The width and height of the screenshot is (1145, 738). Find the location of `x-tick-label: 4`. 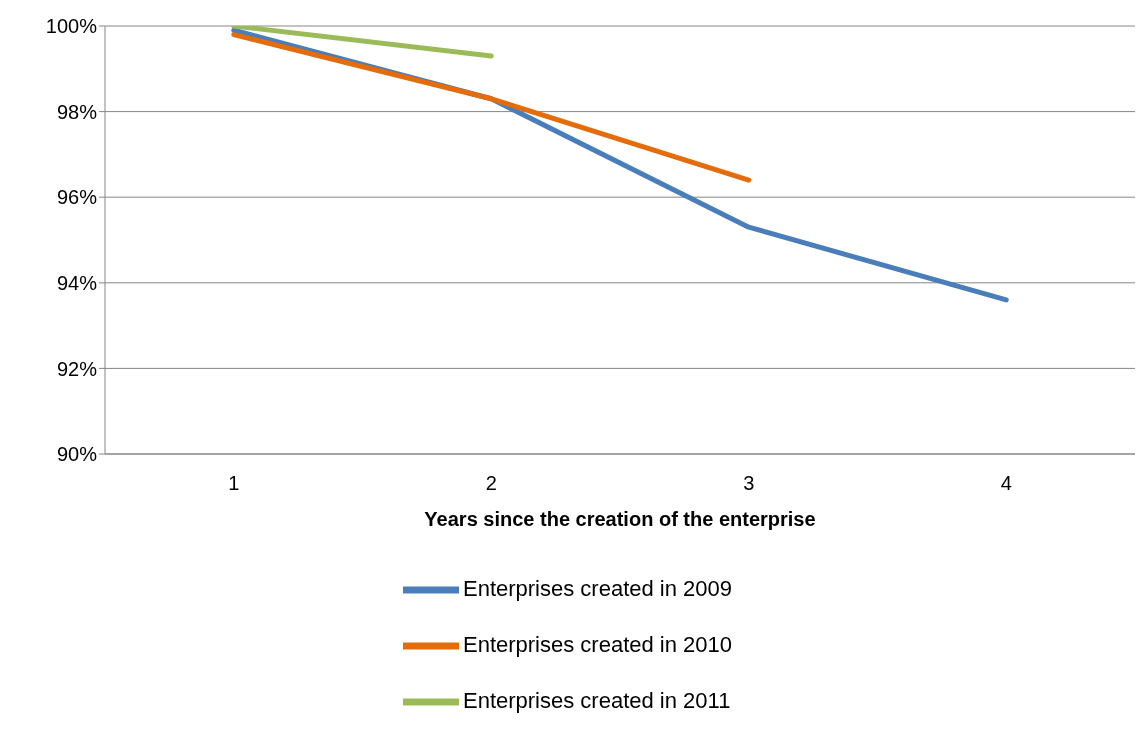

x-tick-label: 4 is located at coordinates (1006, 483).